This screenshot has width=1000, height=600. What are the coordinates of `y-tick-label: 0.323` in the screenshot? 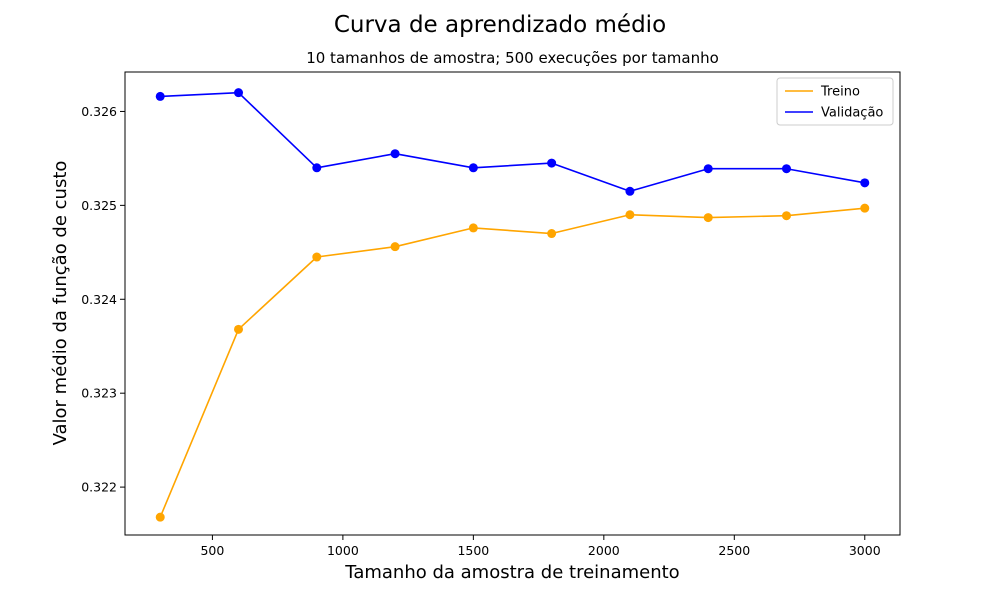 It's located at (99, 393).